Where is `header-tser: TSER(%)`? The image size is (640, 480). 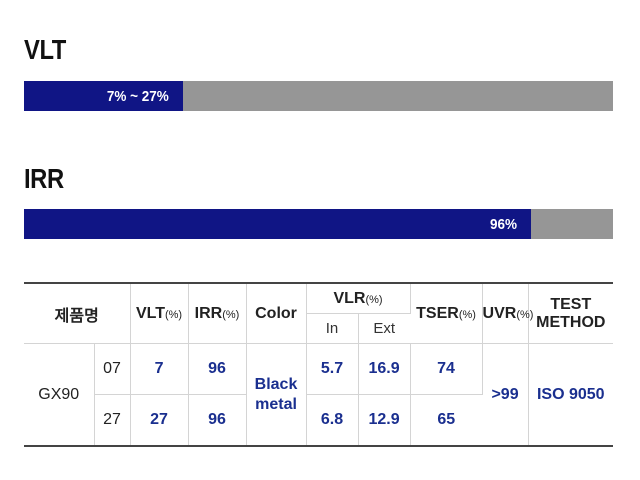
header-tser: TSER(%) is located at coordinates (446, 313).